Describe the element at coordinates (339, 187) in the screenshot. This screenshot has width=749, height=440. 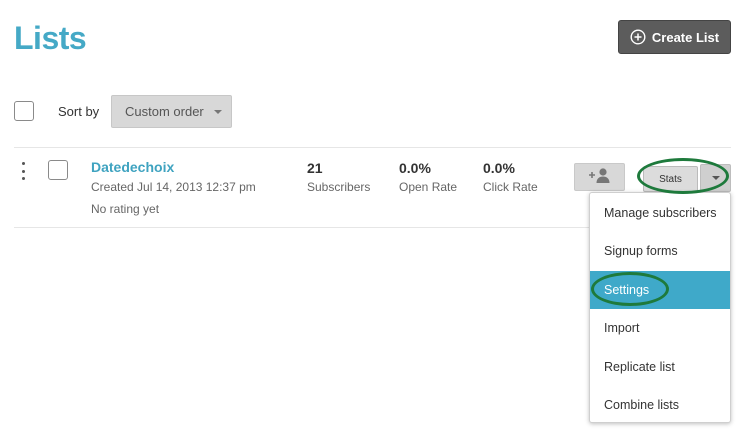
I see `subscribers-label: Subscribers` at that location.